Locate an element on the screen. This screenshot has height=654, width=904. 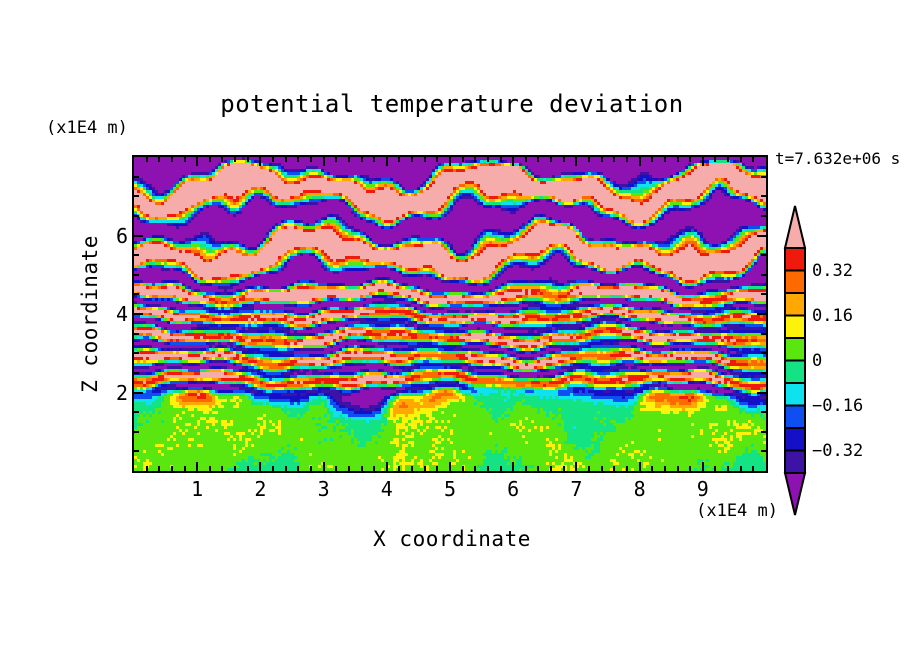
x-tick-label-1: 1 is located at coordinates (197, 489).